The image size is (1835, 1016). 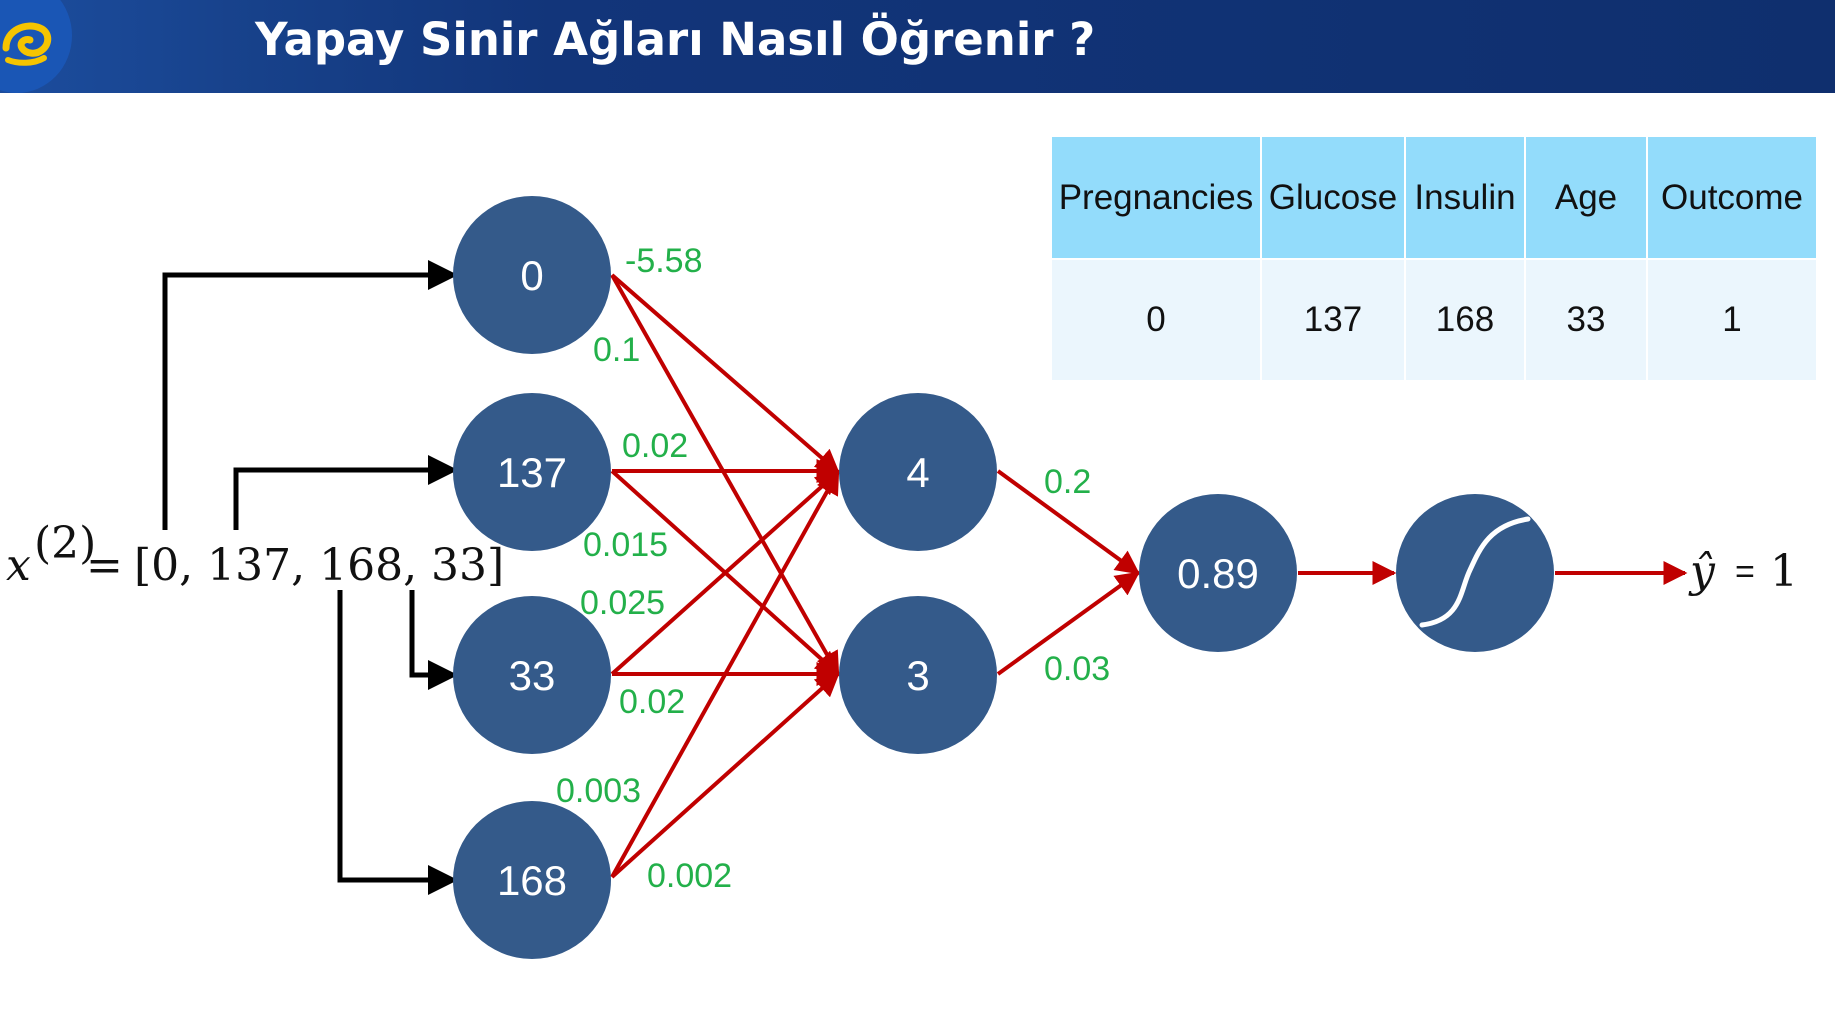 I want to click on input-node-33: 33, so click(x=532, y=675).